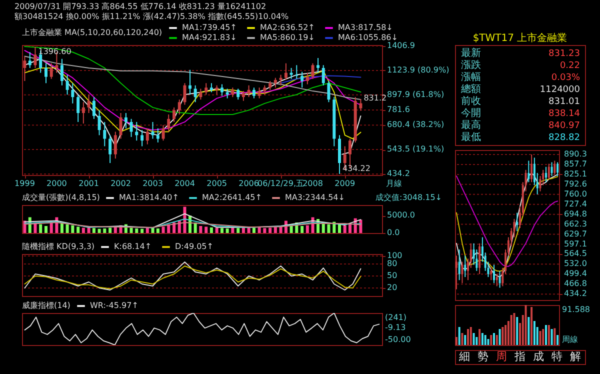 The image size is (600, 374). What do you see at coordinates (471, 113) in the screenshot?
I see `text: 今開` at bounding box center [471, 113].